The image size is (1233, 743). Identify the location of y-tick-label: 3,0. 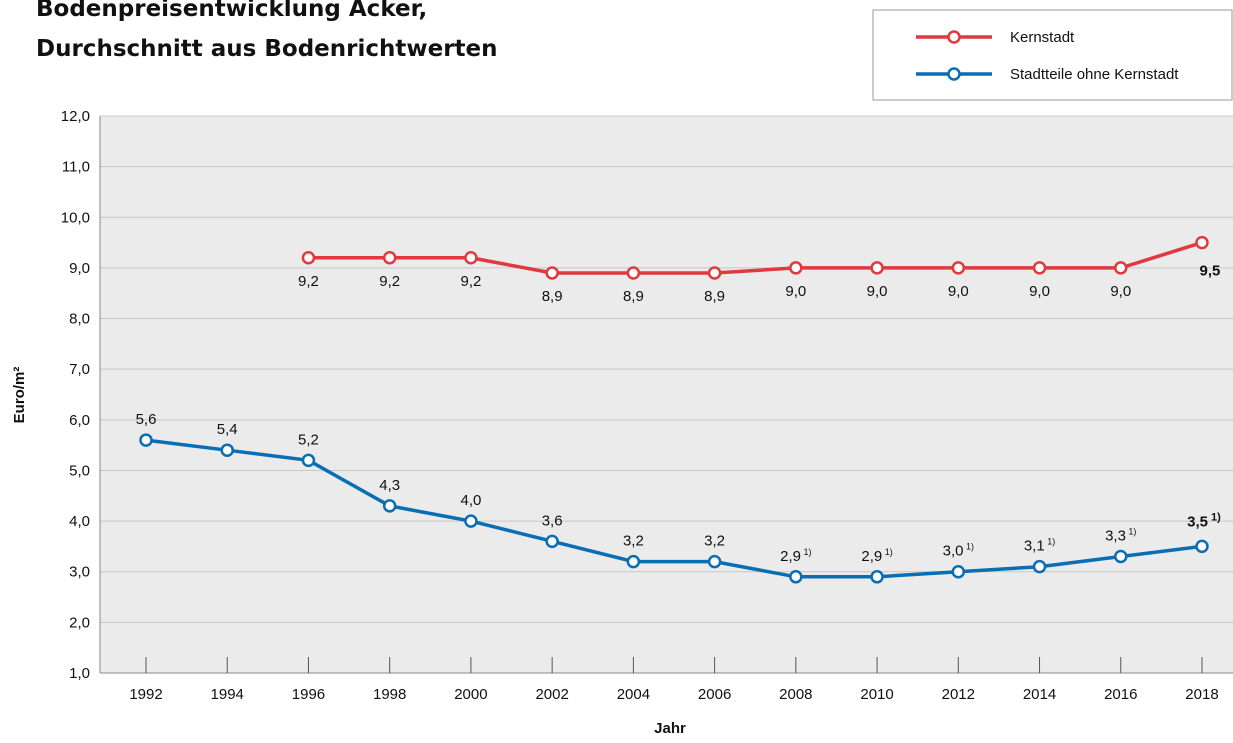
(79, 572).